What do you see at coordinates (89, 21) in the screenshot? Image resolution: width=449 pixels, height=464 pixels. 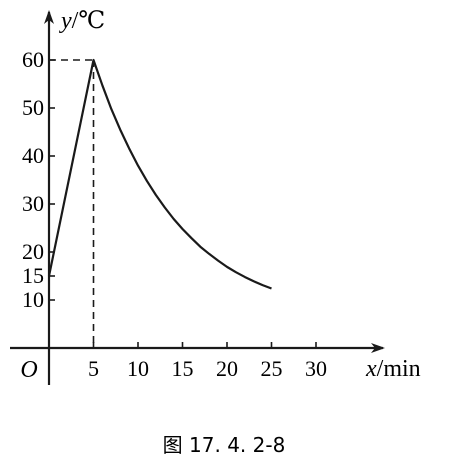 I see `y-axis-unit: /℃` at bounding box center [89, 21].